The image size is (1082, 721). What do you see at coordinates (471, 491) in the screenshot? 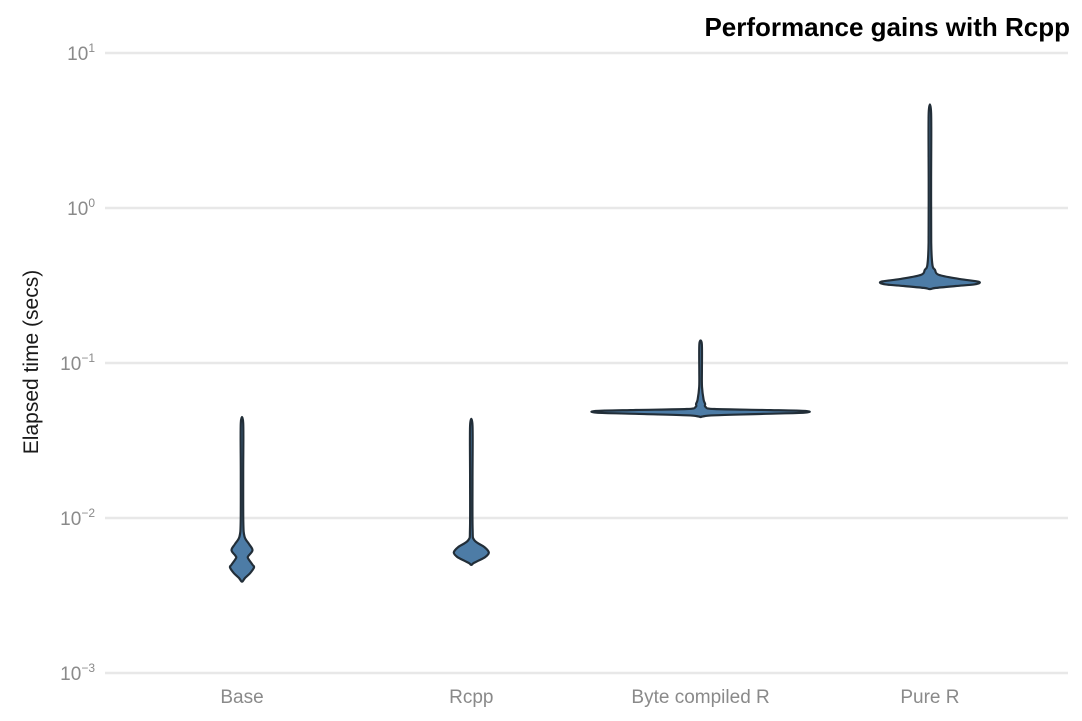
I see `violin-rcpp` at bounding box center [471, 491].